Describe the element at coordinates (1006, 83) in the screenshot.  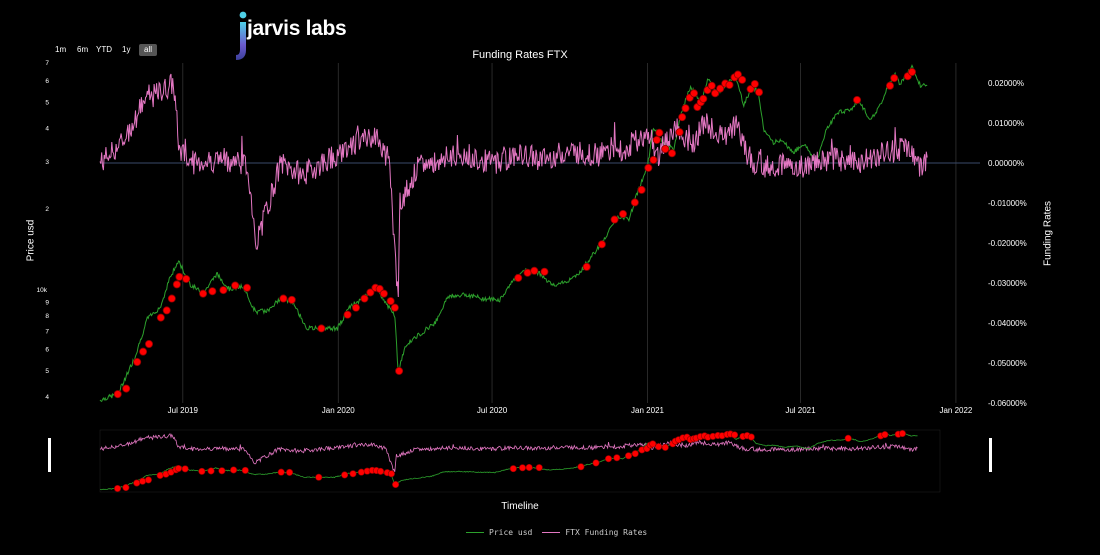
I see `y-right-tick-label: 0.02000%` at that location.